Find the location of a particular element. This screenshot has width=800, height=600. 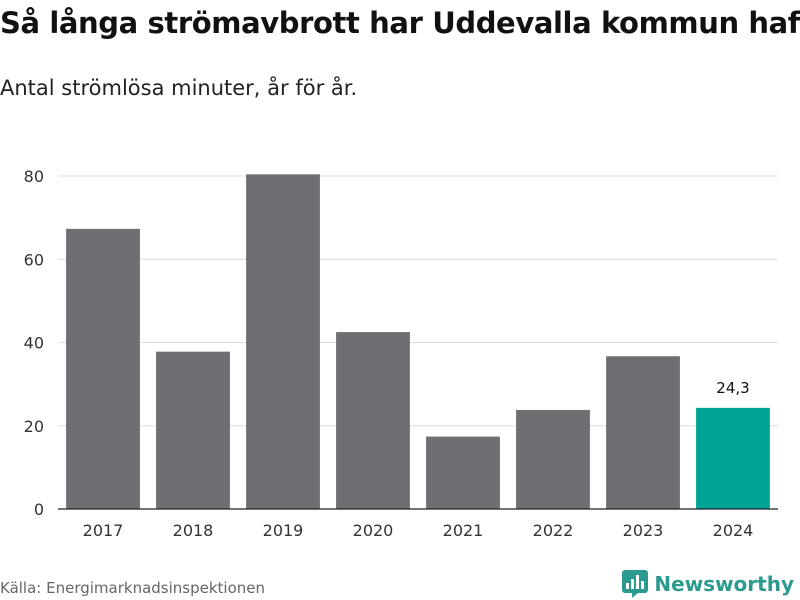

bar-2019 is located at coordinates (283, 341).